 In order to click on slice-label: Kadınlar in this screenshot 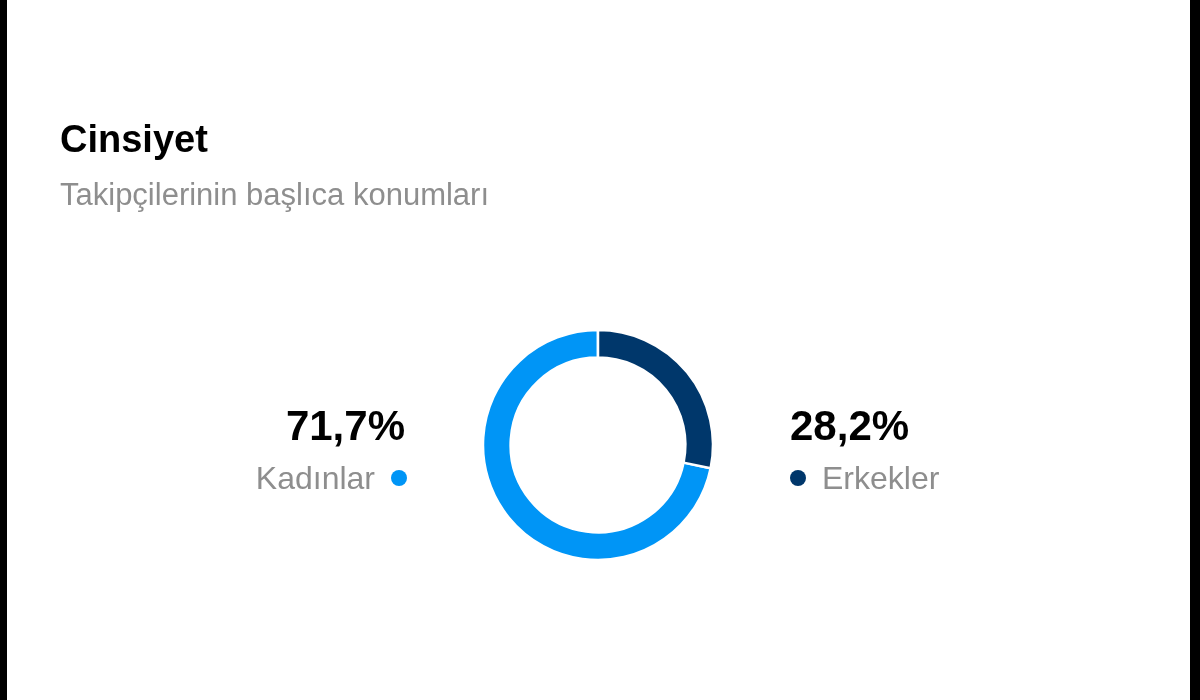, I will do `click(315, 478)`.